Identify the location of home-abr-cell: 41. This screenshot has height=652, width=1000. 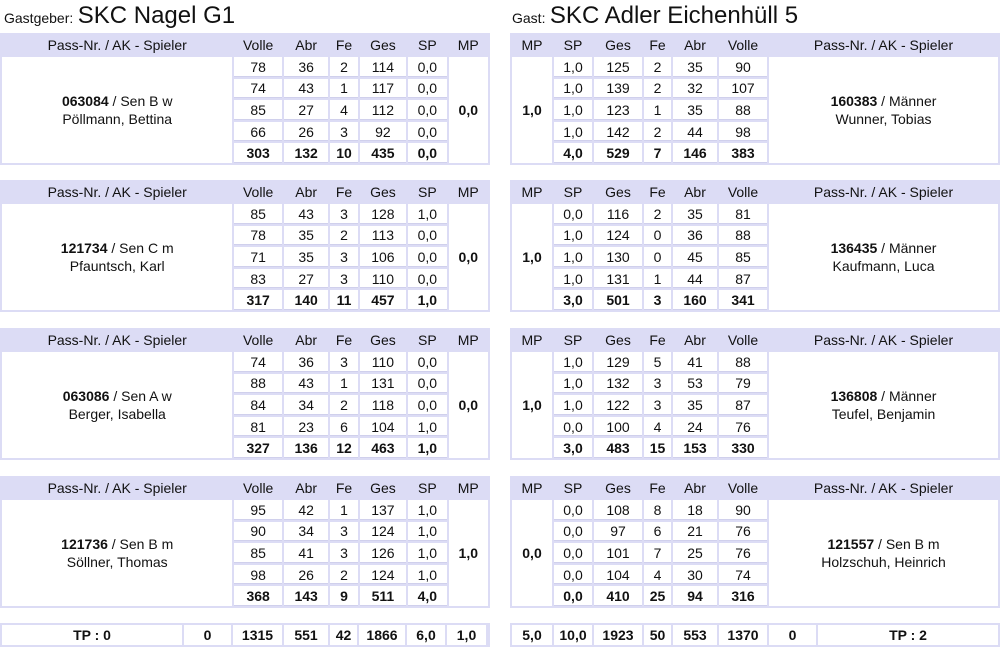
(306, 553).